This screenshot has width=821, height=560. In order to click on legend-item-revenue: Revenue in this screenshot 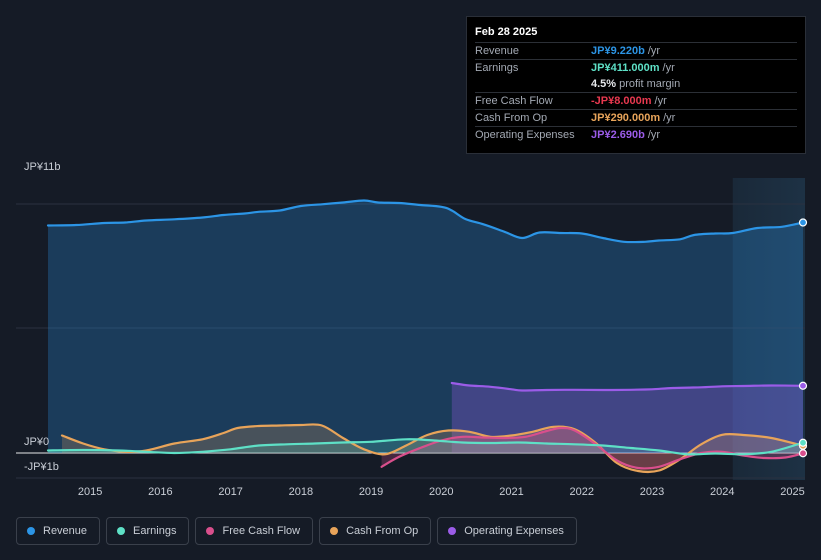, I will do `click(58, 531)`.